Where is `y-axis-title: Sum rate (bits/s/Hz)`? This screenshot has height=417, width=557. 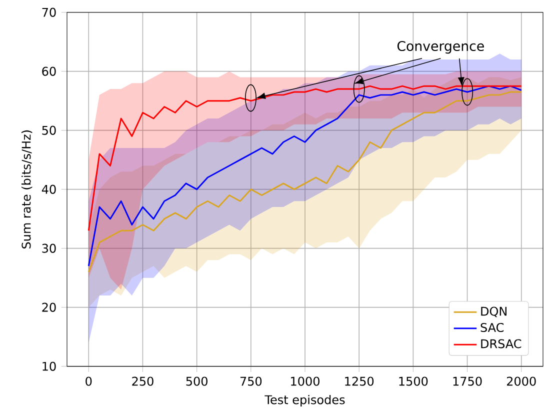
y-axis-title: Sum rate (bits/s/Hz) is located at coordinates (26, 189).